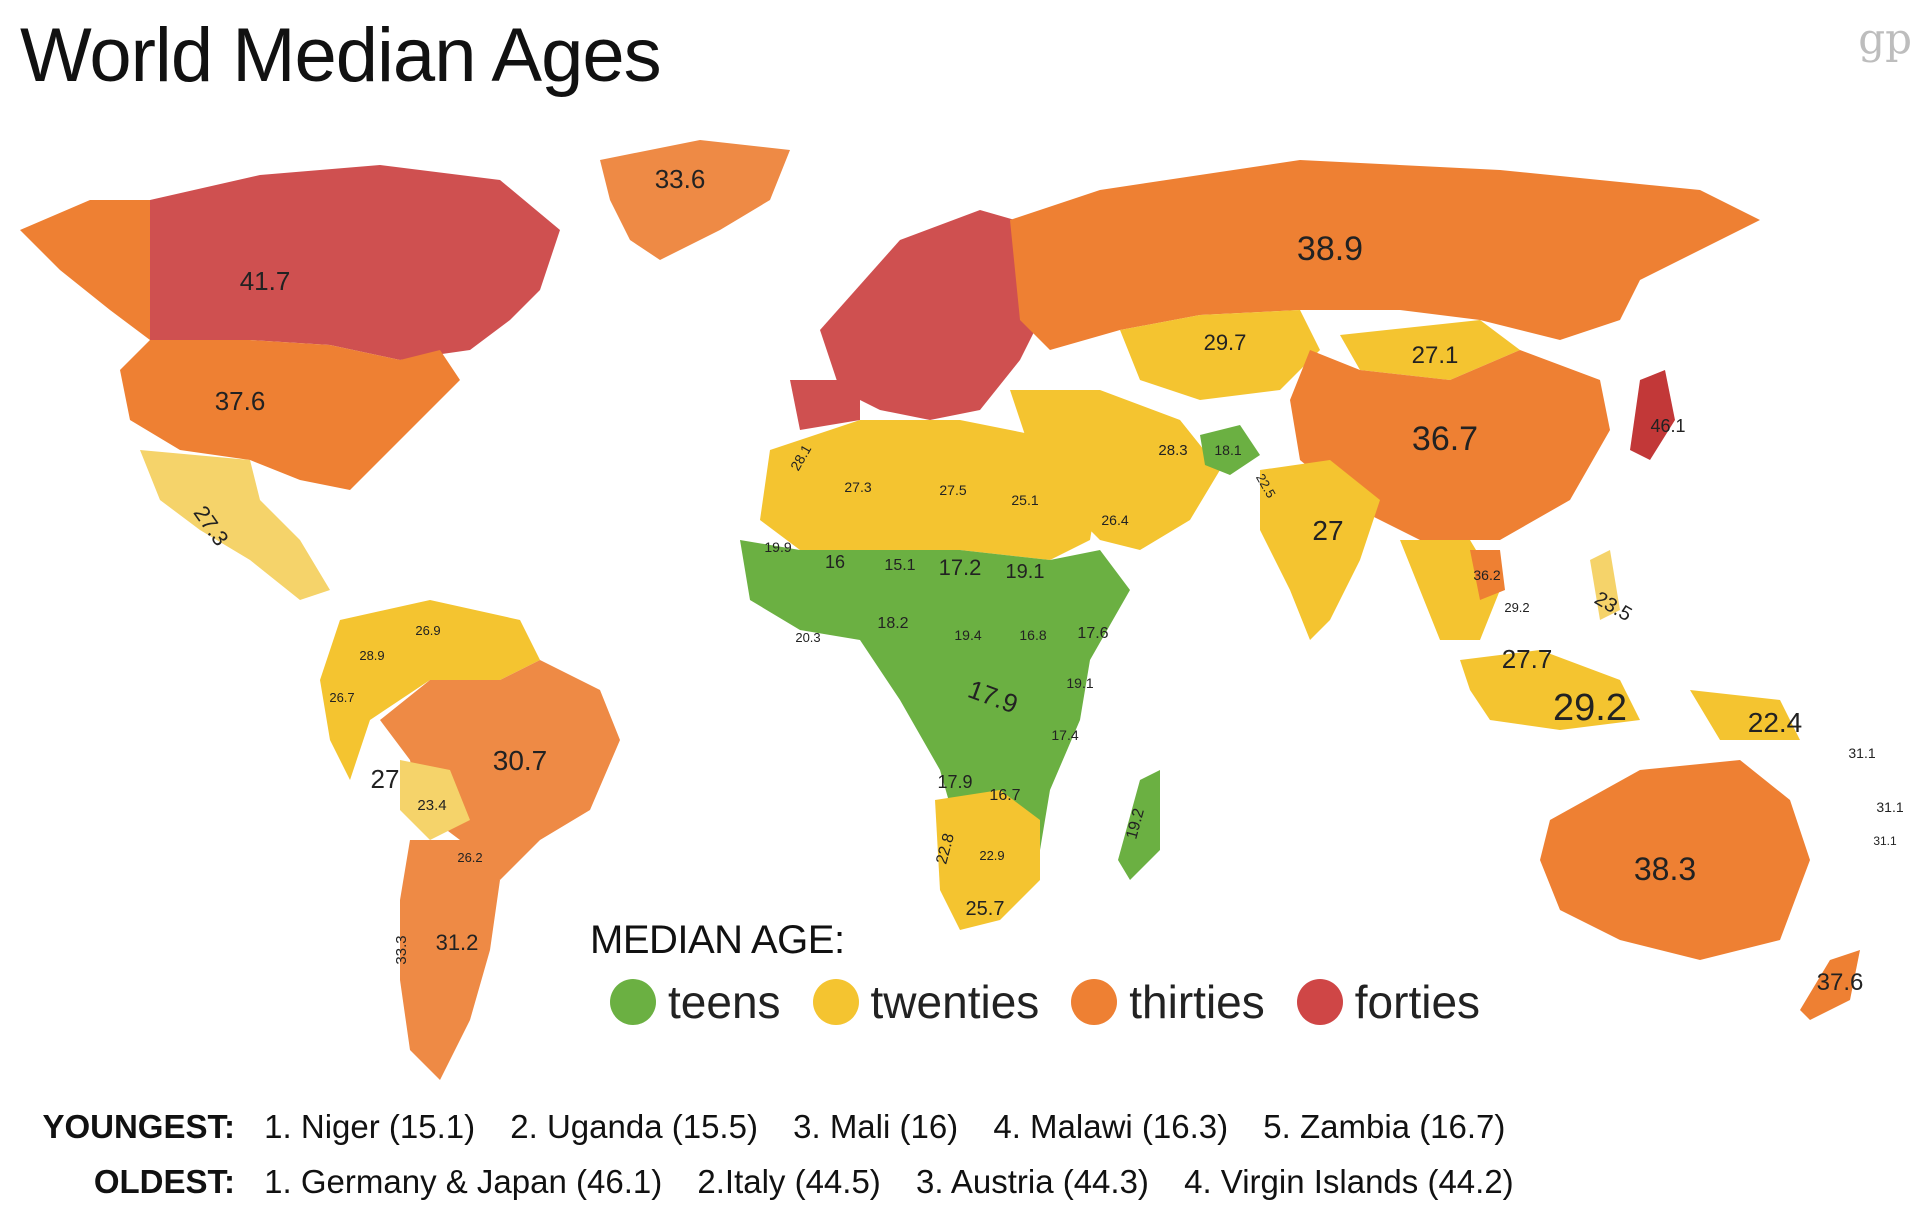  What do you see at coordinates (807, 637) in the screenshot?
I see `label-ghana: 20.3` at bounding box center [807, 637].